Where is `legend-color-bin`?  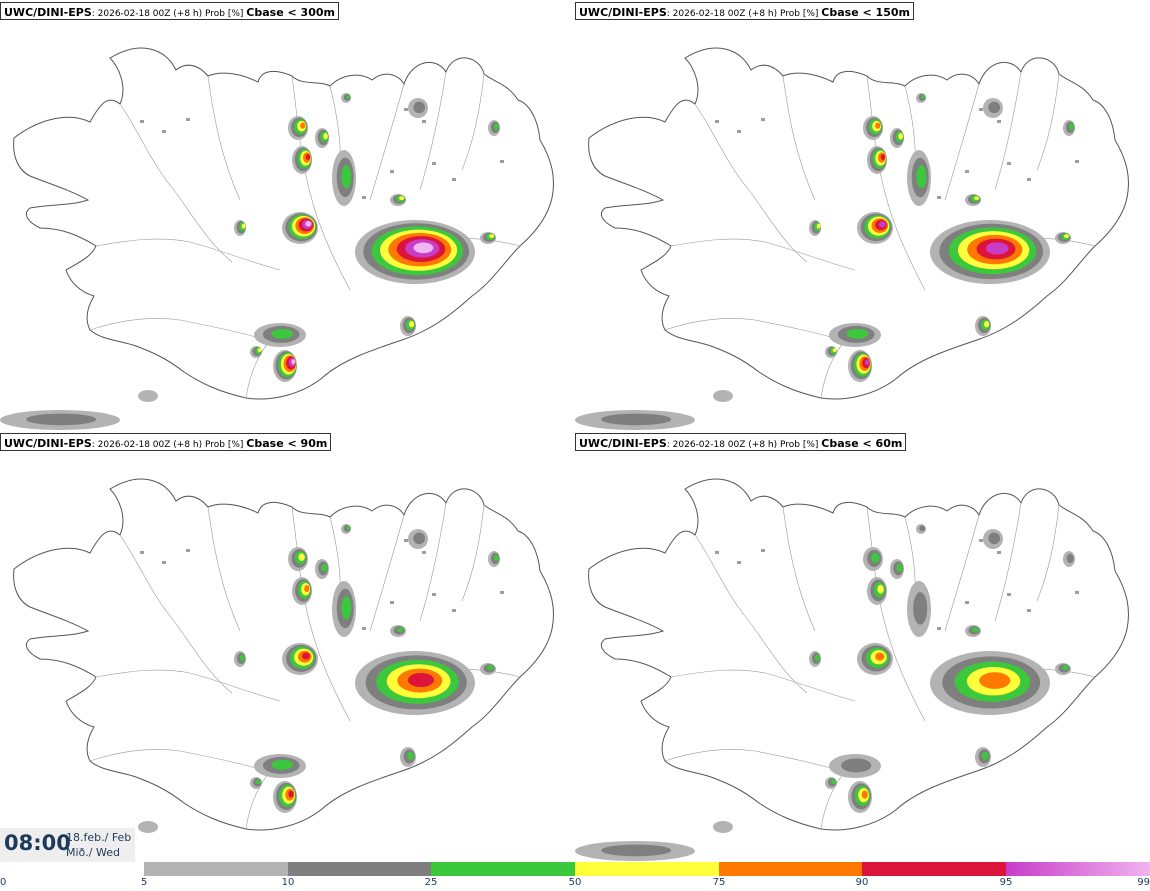
legend-color-bin is located at coordinates (647, 869).